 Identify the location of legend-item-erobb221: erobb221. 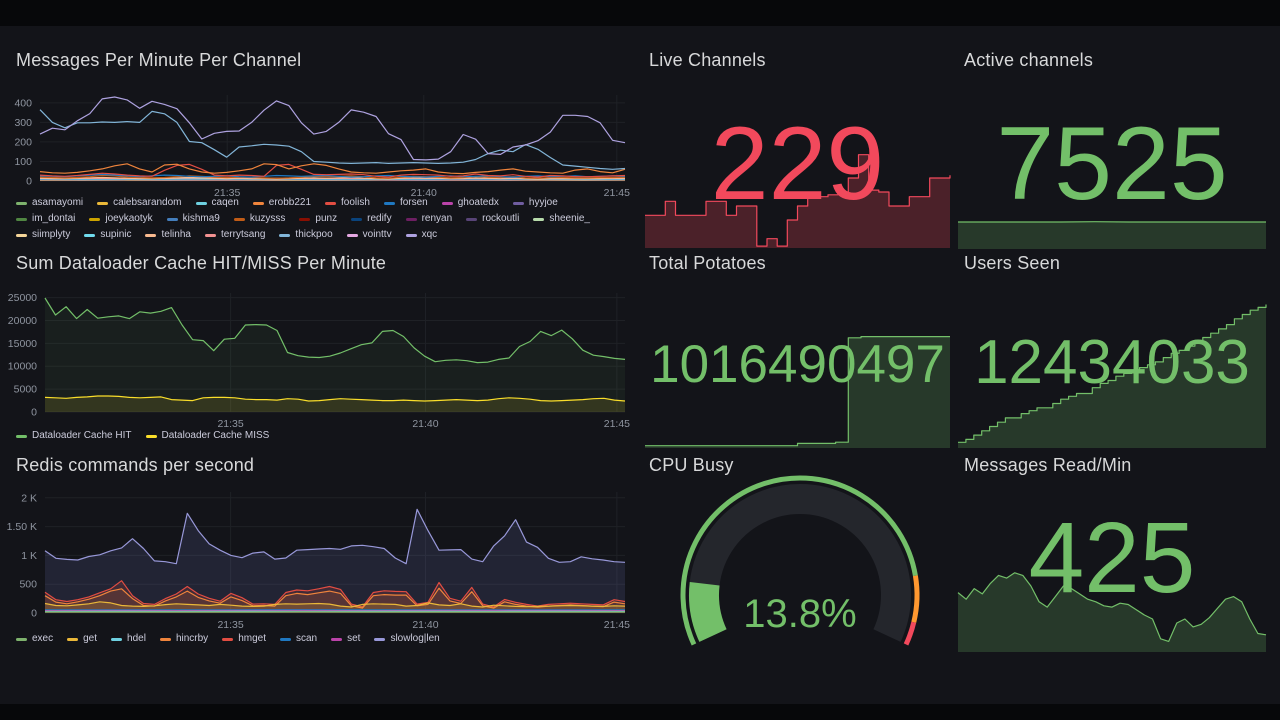
(282, 203).